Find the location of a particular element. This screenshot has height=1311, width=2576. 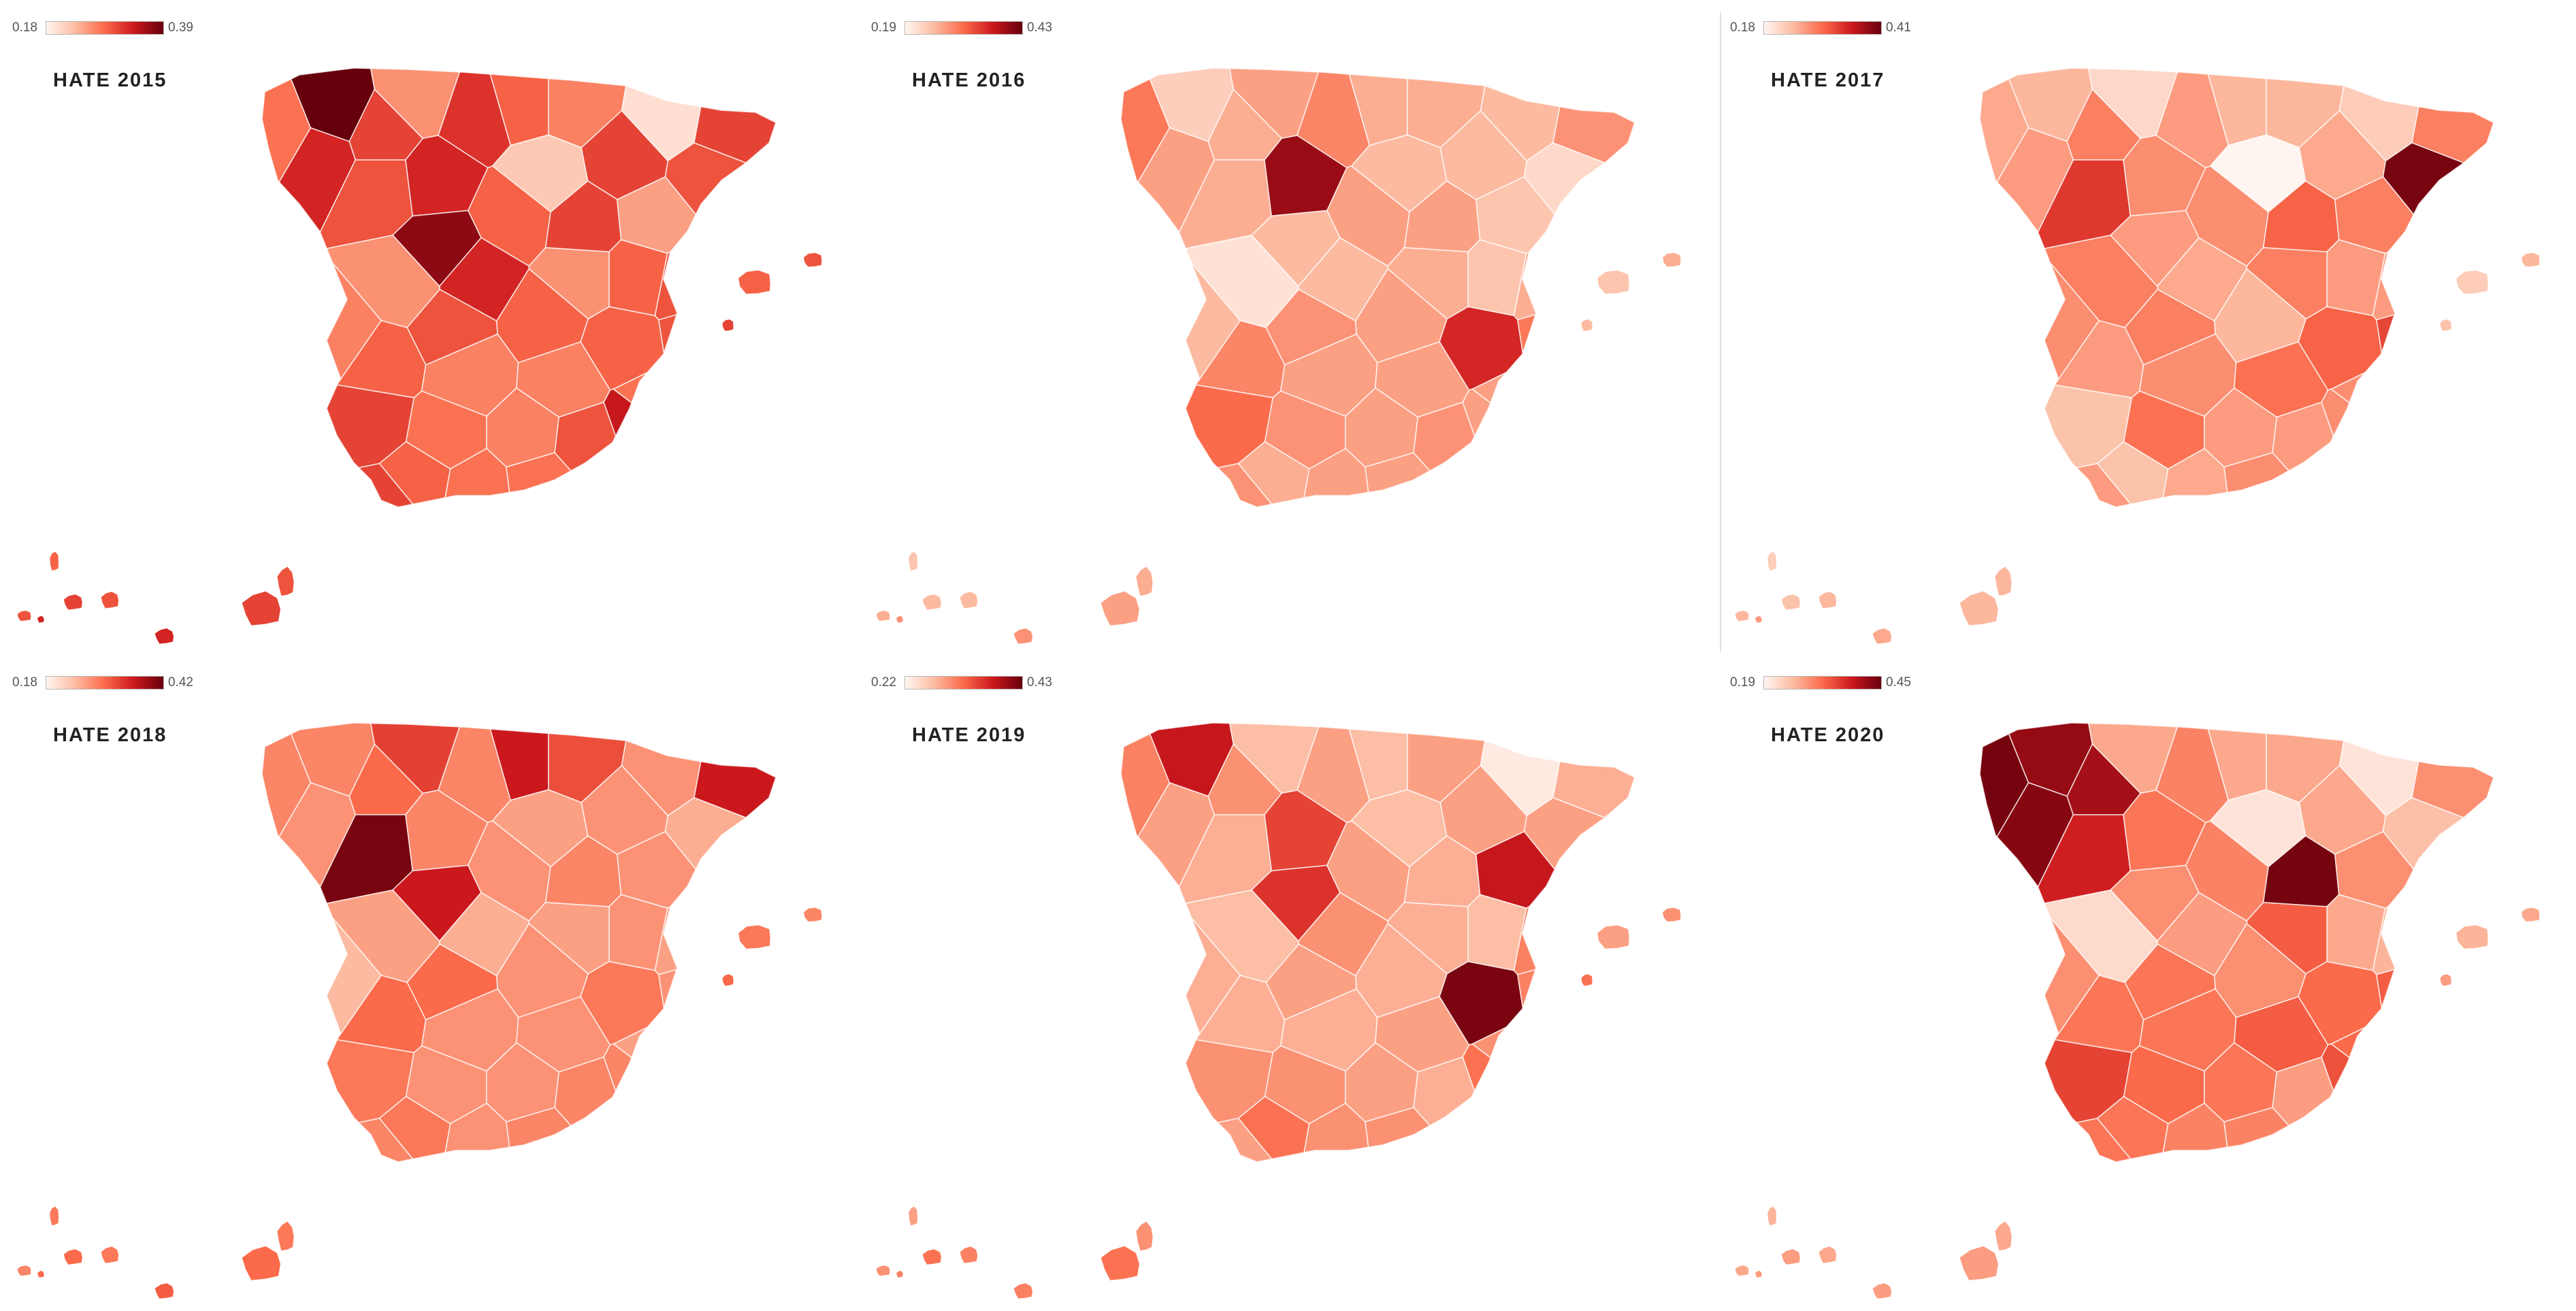

color-legend: 0.18 0.39 is located at coordinates (102, 28).